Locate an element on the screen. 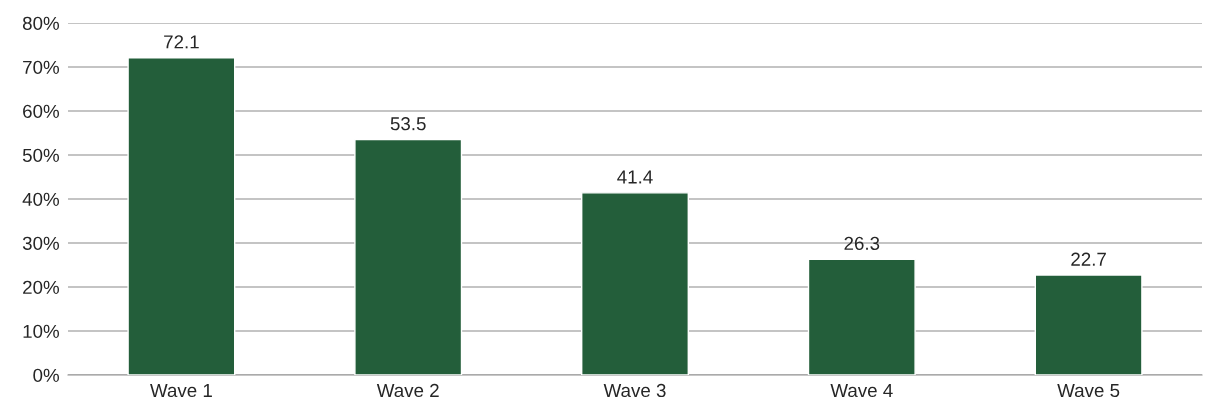 The height and width of the screenshot is (410, 1214). y-tick-label: 40% is located at coordinates (40, 199).